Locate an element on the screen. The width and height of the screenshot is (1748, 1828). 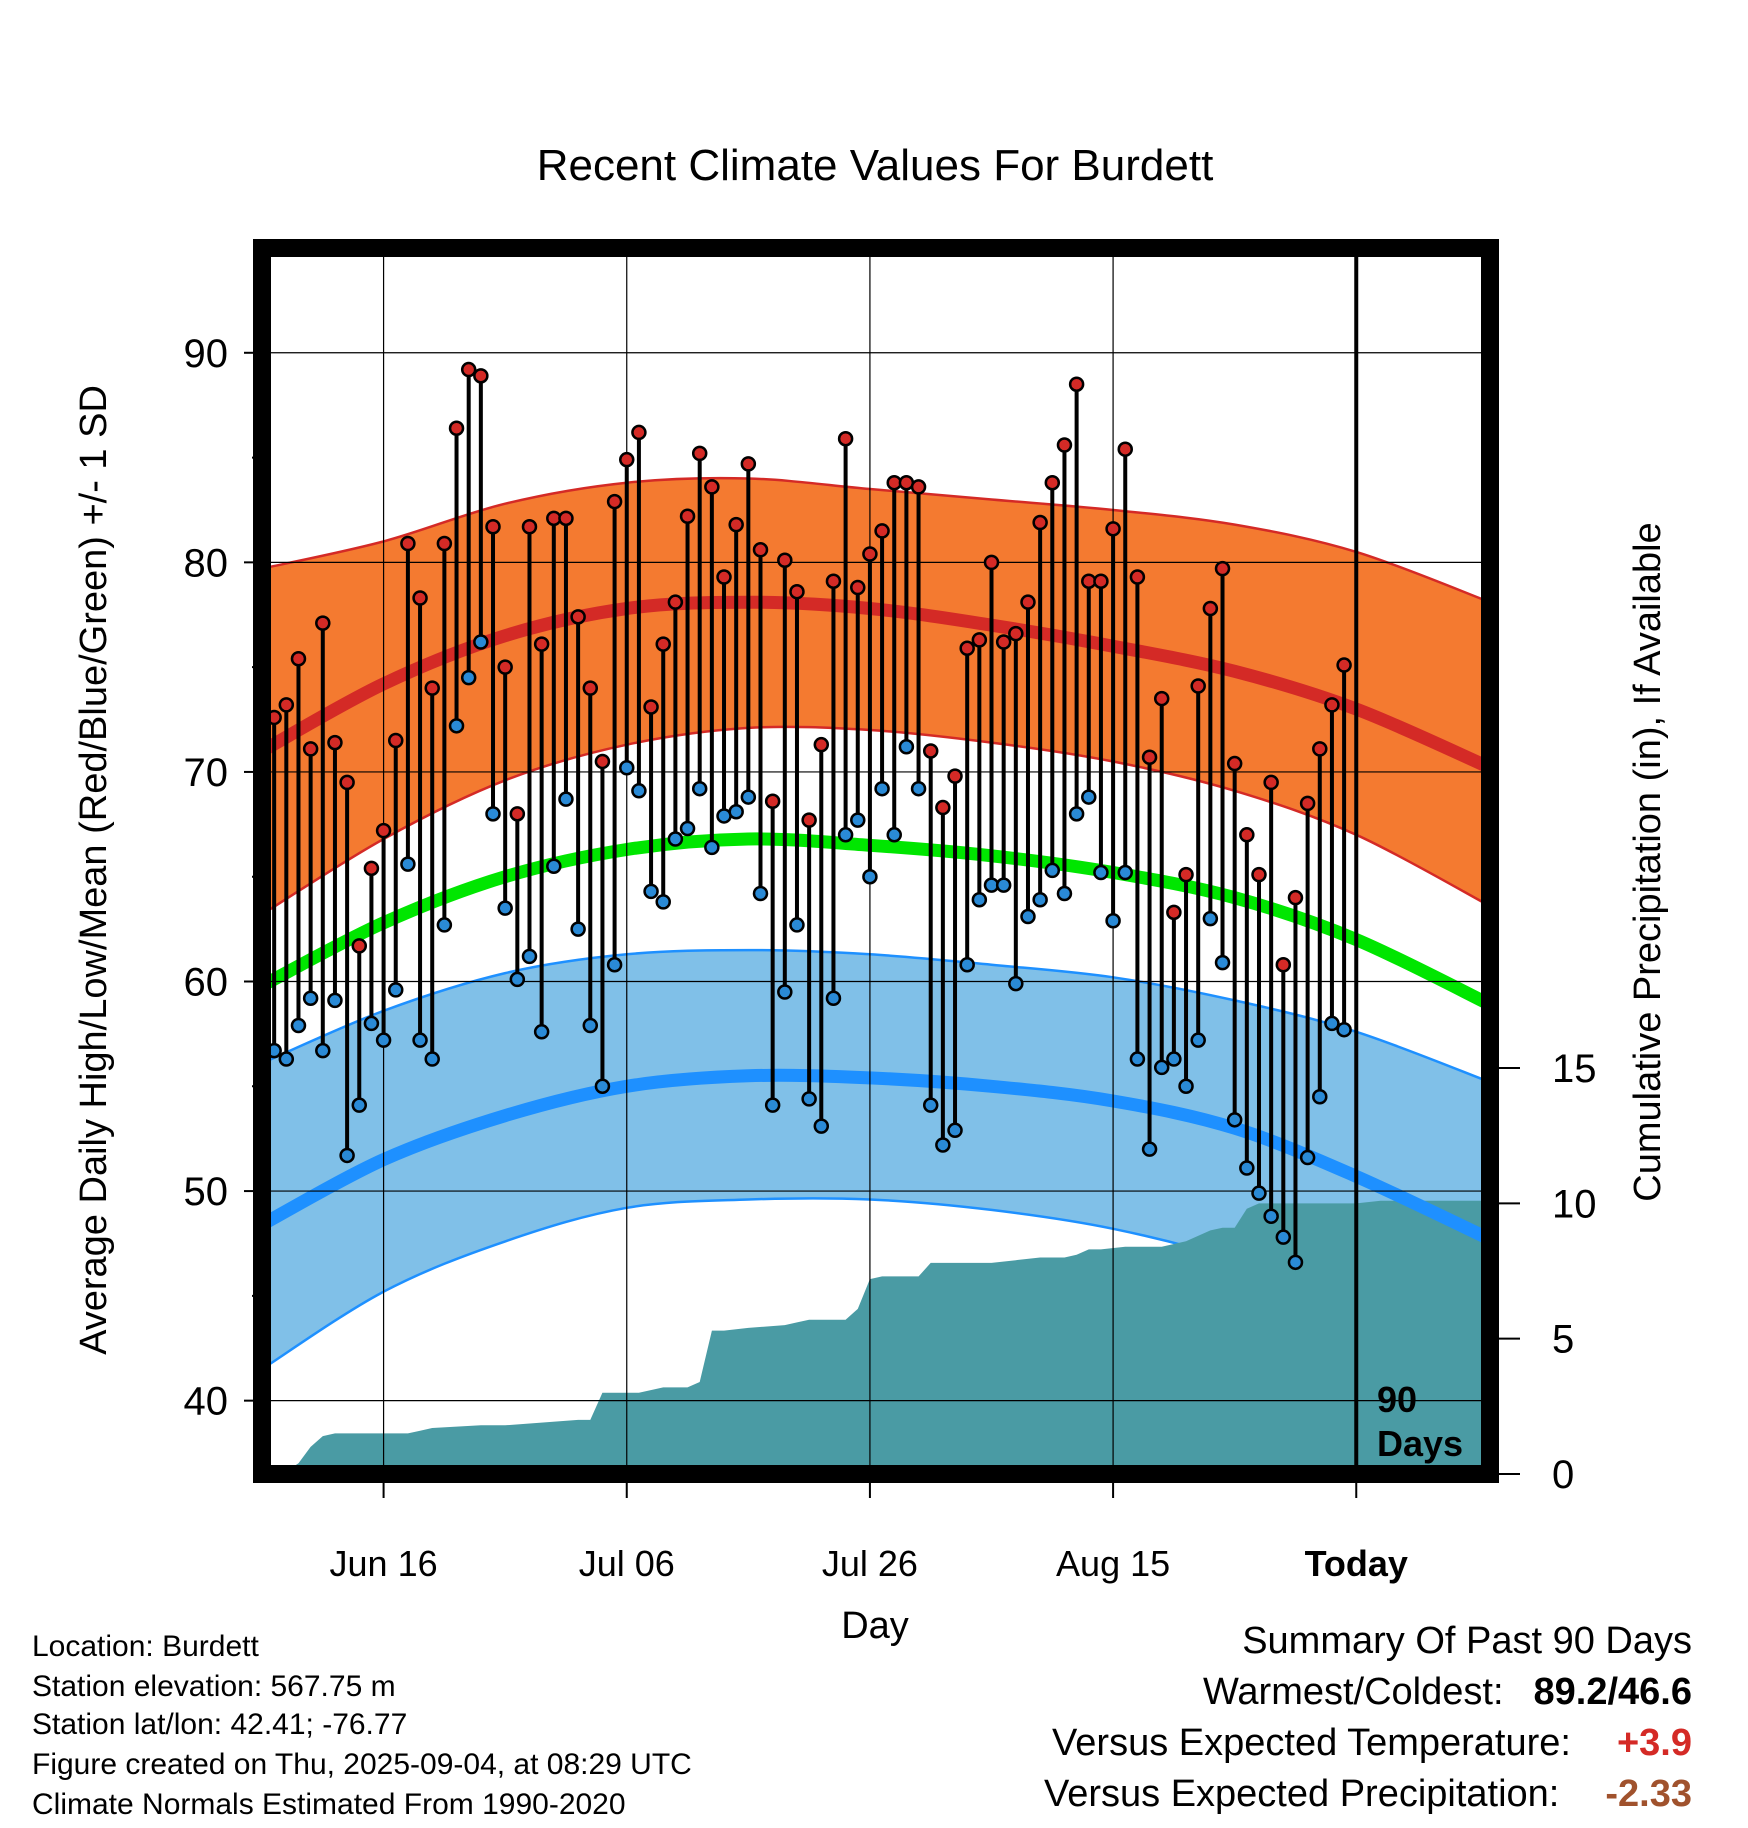
info-elevation: Station elevation: 567.75 m is located at coordinates (214, 1686).